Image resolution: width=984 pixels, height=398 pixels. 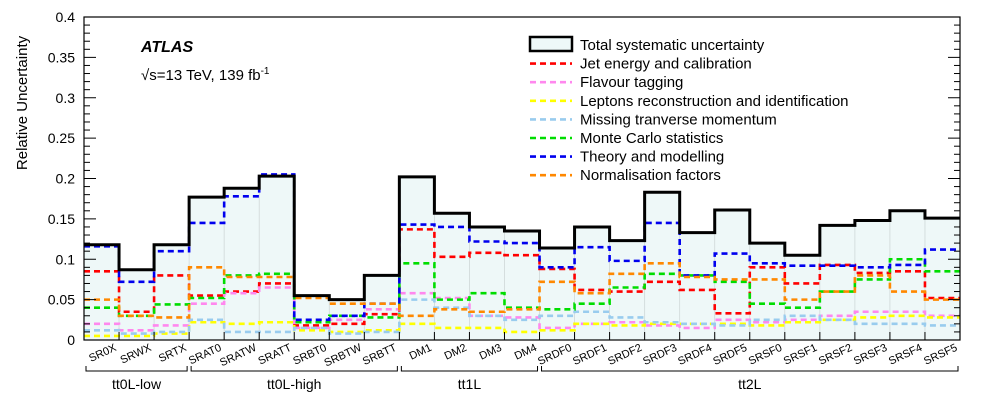 I want to click on x-tick-label-srtx: SRTX, so click(x=173, y=353).